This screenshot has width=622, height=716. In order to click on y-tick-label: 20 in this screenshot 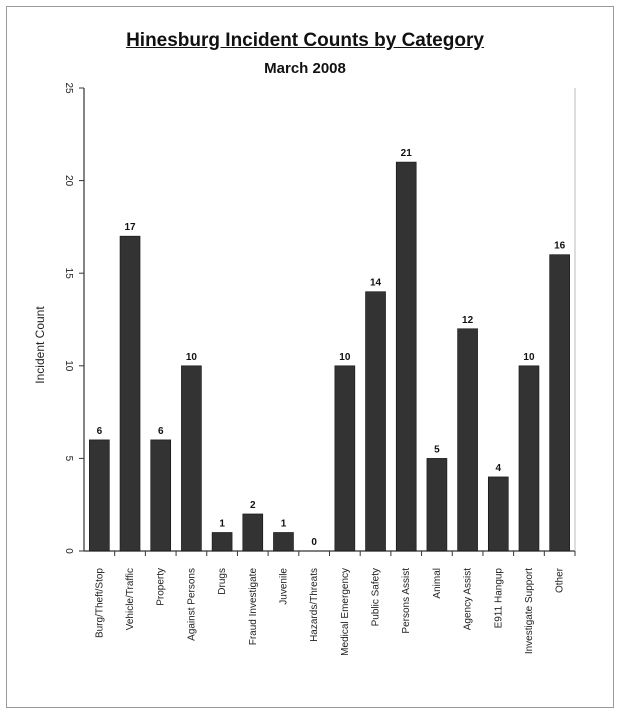, I will do `click(68, 181)`.